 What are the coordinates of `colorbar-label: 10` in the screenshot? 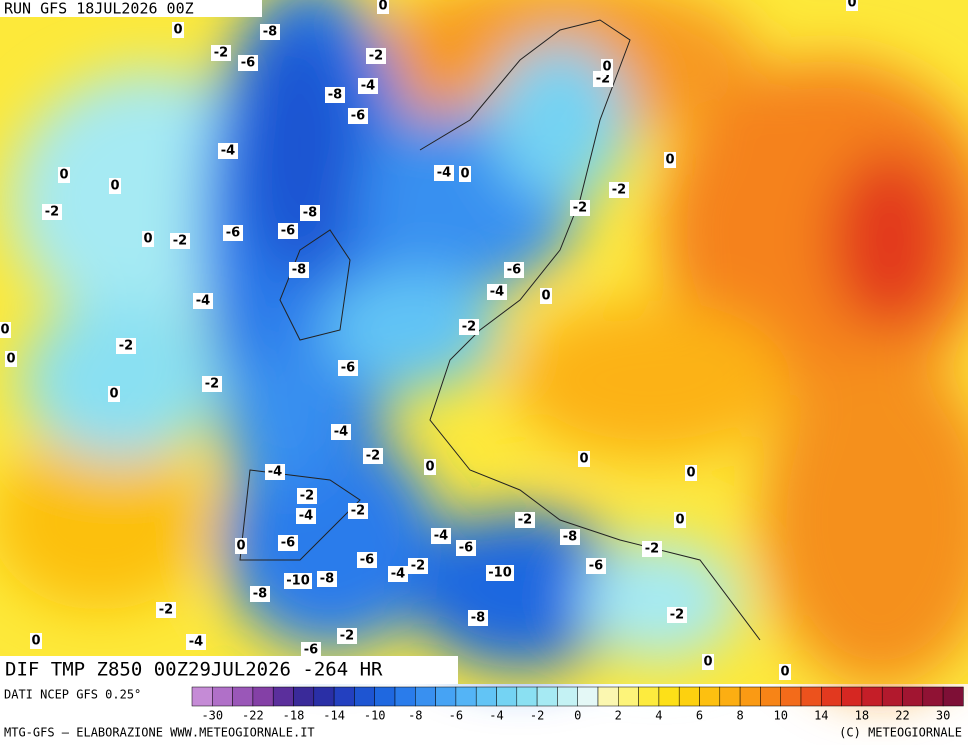 It's located at (780, 716).